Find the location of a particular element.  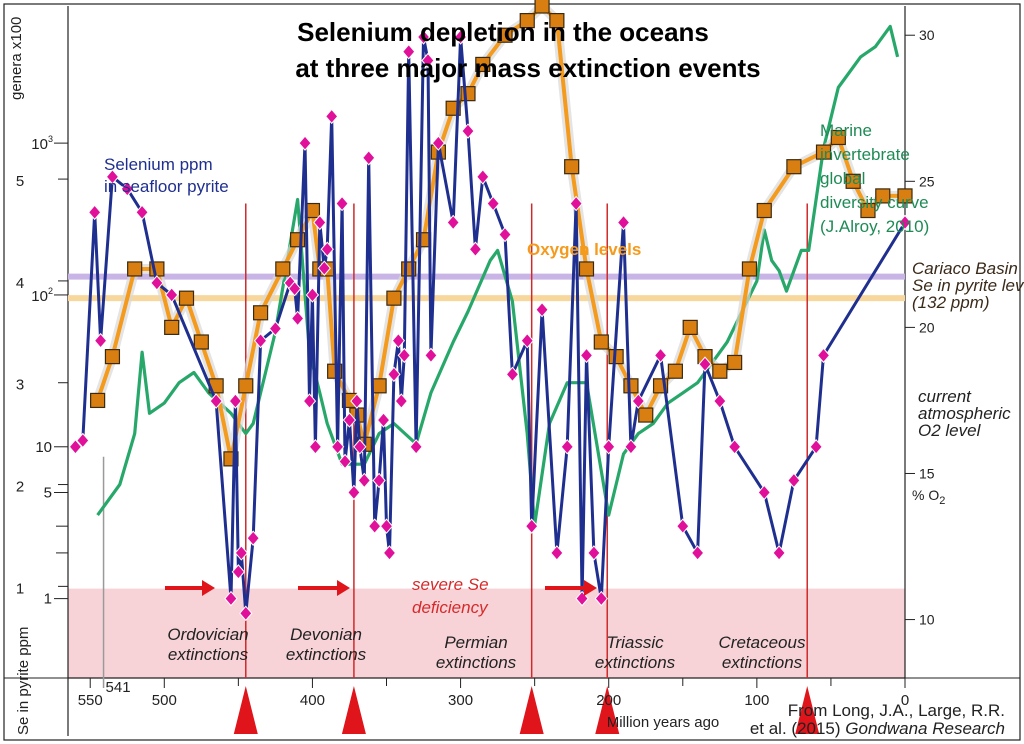

o2-tick-label: 10 is located at coordinates (927, 620).